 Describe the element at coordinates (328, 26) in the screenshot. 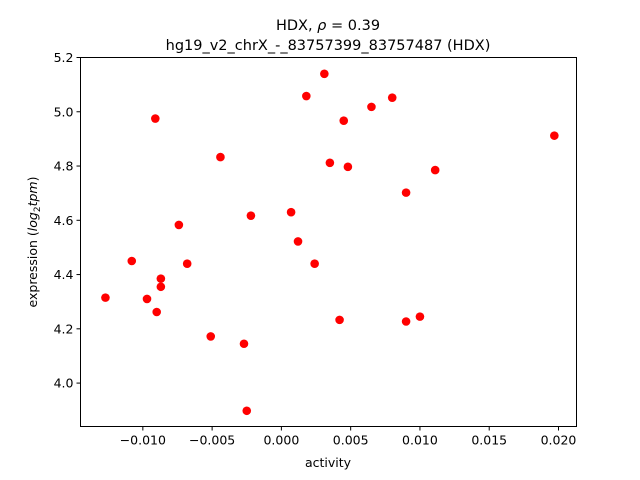

I see `chart-title-line1: HDX, ρ = 0.39` at that location.